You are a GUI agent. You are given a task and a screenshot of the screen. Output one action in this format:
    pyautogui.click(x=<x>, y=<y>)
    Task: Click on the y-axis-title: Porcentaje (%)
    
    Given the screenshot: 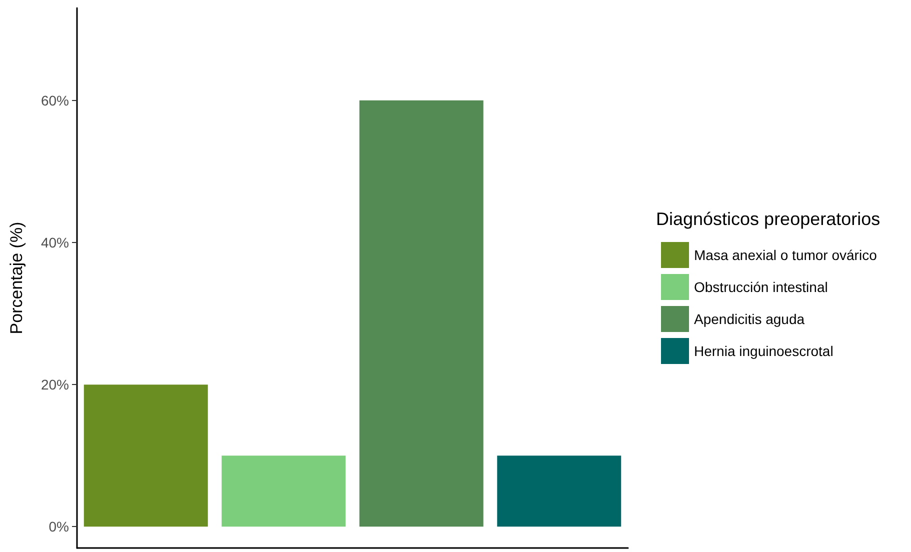 What is the action you would take?
    pyautogui.click(x=16, y=278)
    